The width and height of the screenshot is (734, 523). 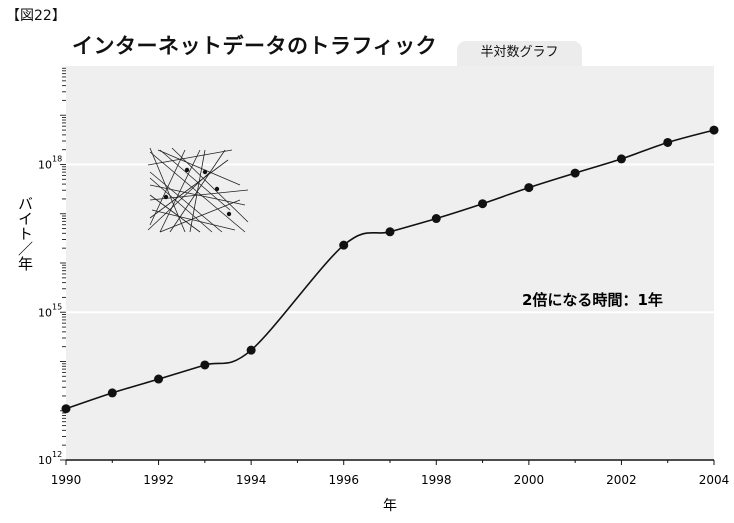 What do you see at coordinates (621, 480) in the screenshot?
I see `x-tick-label: 2002` at bounding box center [621, 480].